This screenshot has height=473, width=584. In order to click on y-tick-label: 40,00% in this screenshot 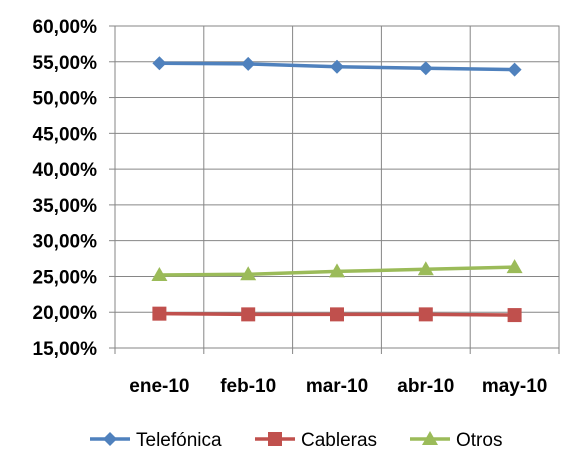, I will do `click(65, 170)`.